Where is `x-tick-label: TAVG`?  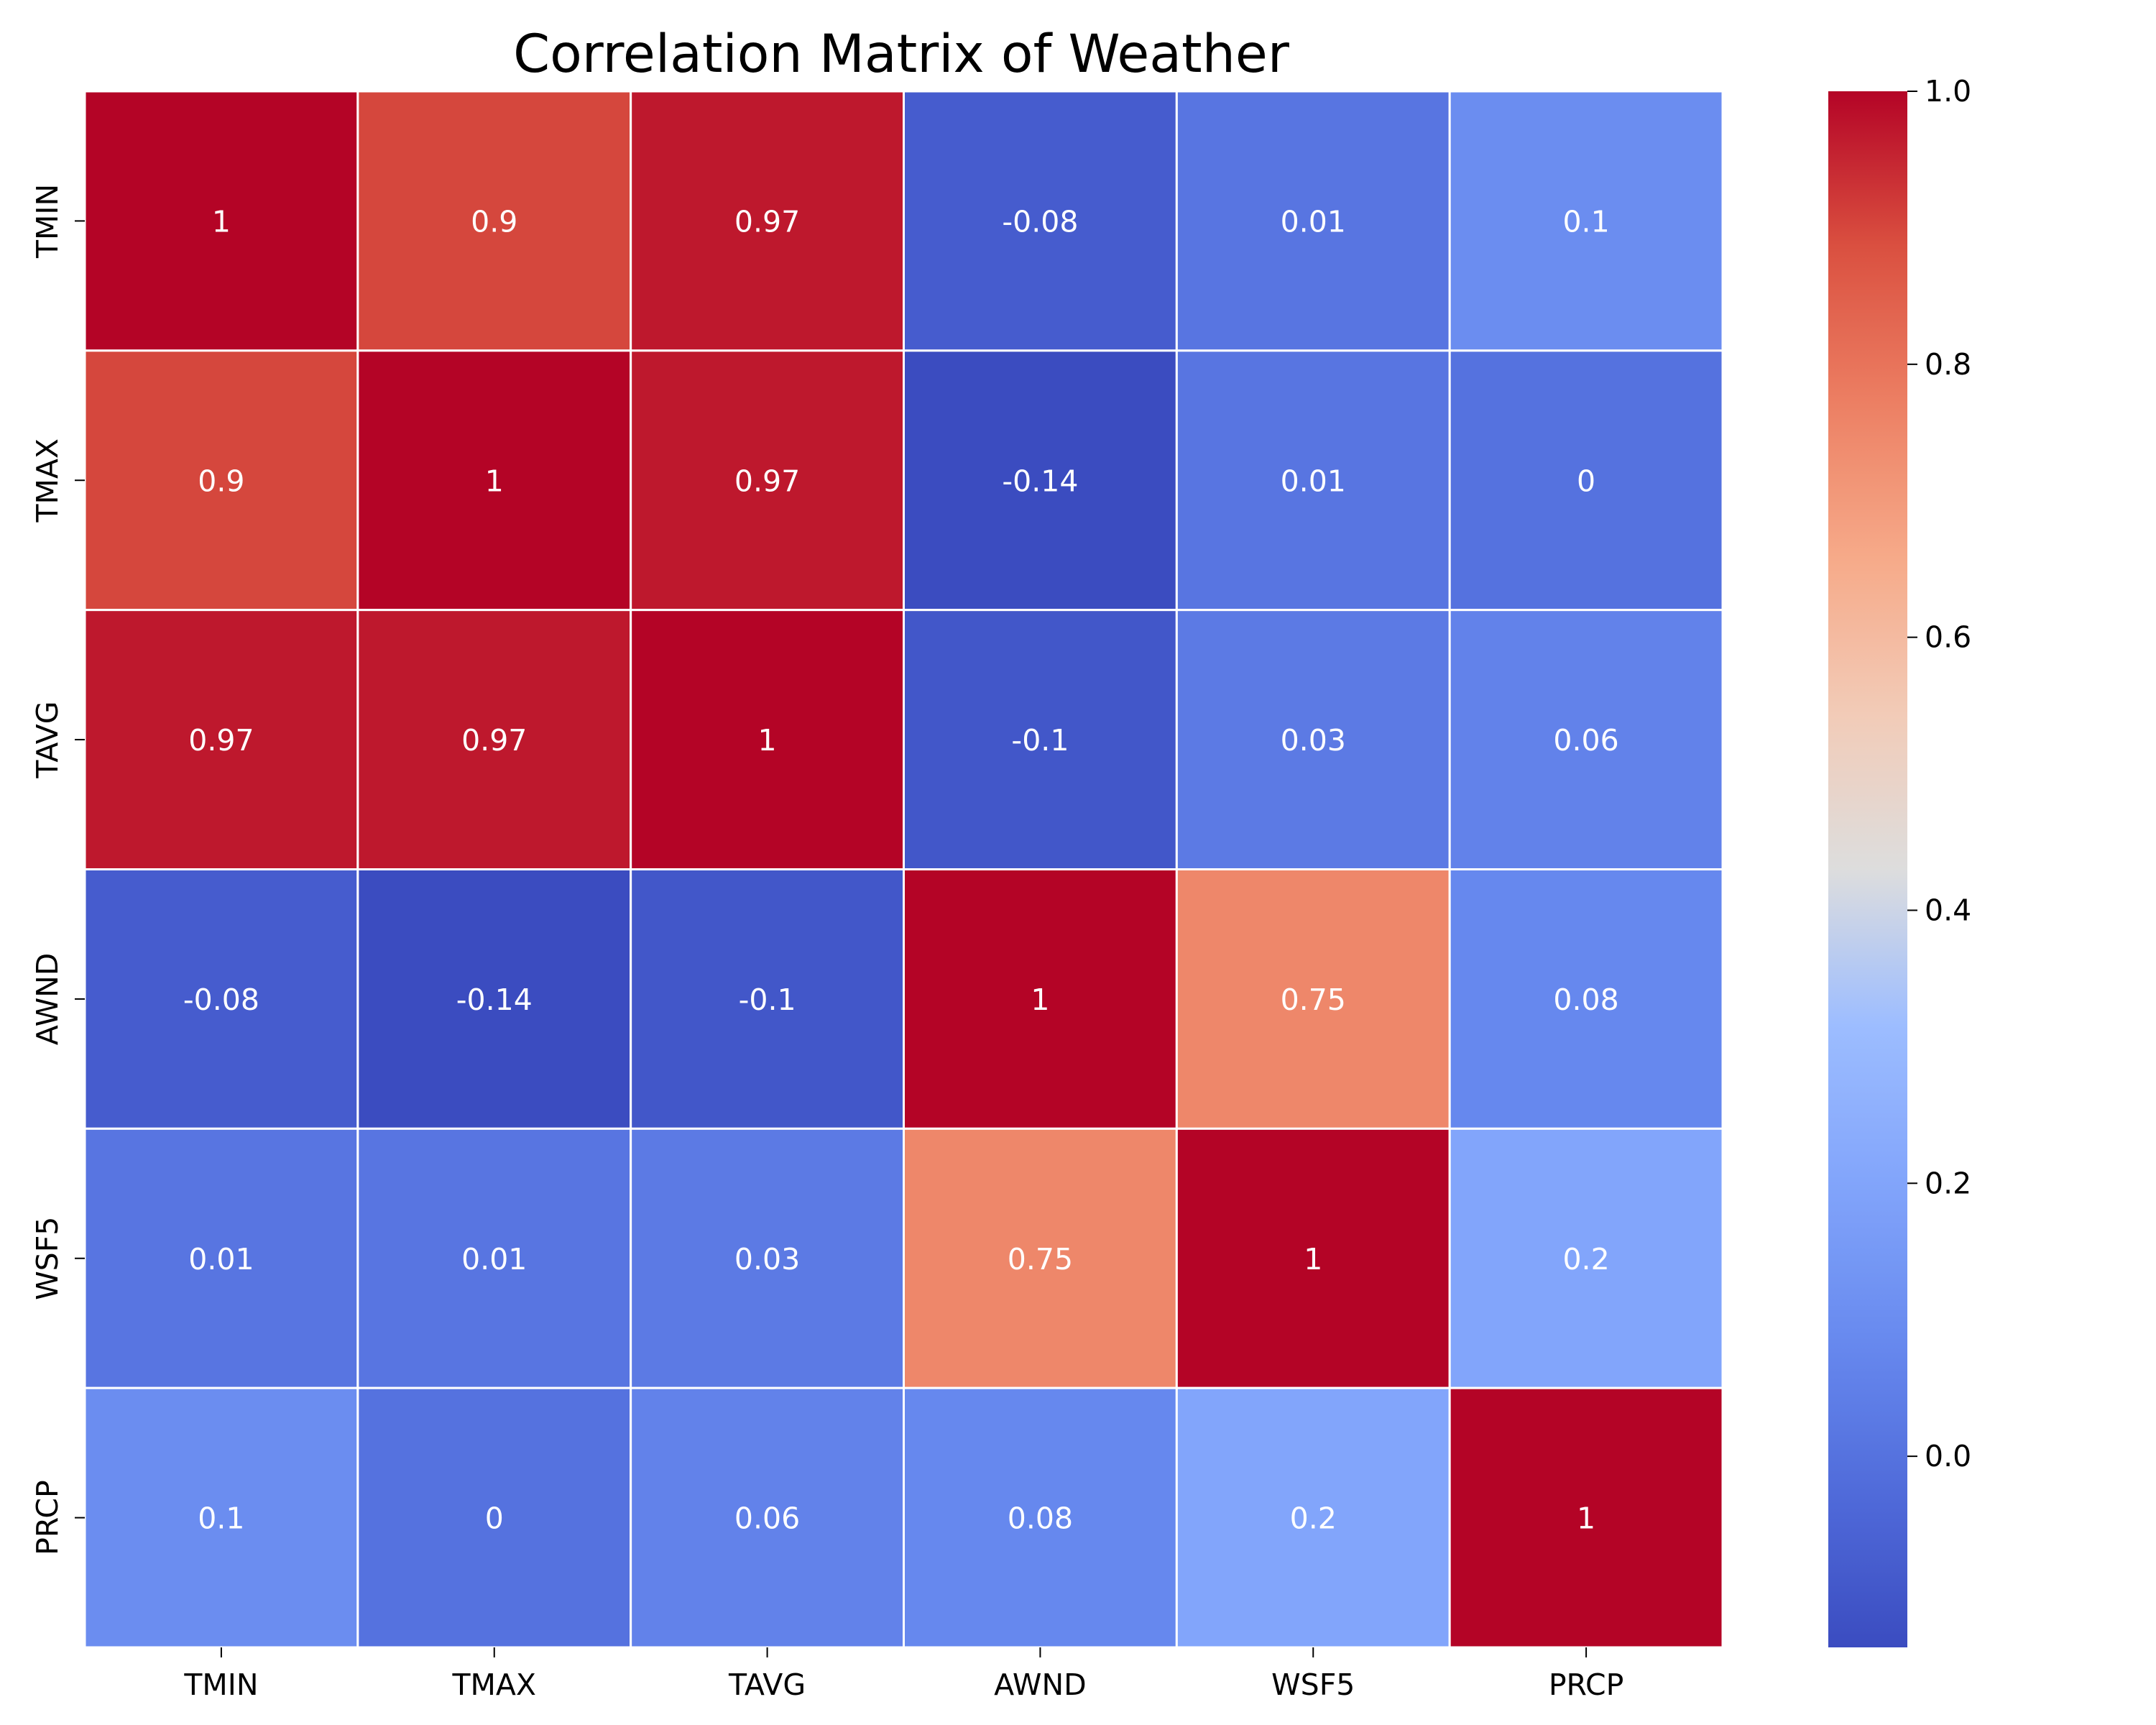
x-tick-label: TAVG is located at coordinates (767, 1685).